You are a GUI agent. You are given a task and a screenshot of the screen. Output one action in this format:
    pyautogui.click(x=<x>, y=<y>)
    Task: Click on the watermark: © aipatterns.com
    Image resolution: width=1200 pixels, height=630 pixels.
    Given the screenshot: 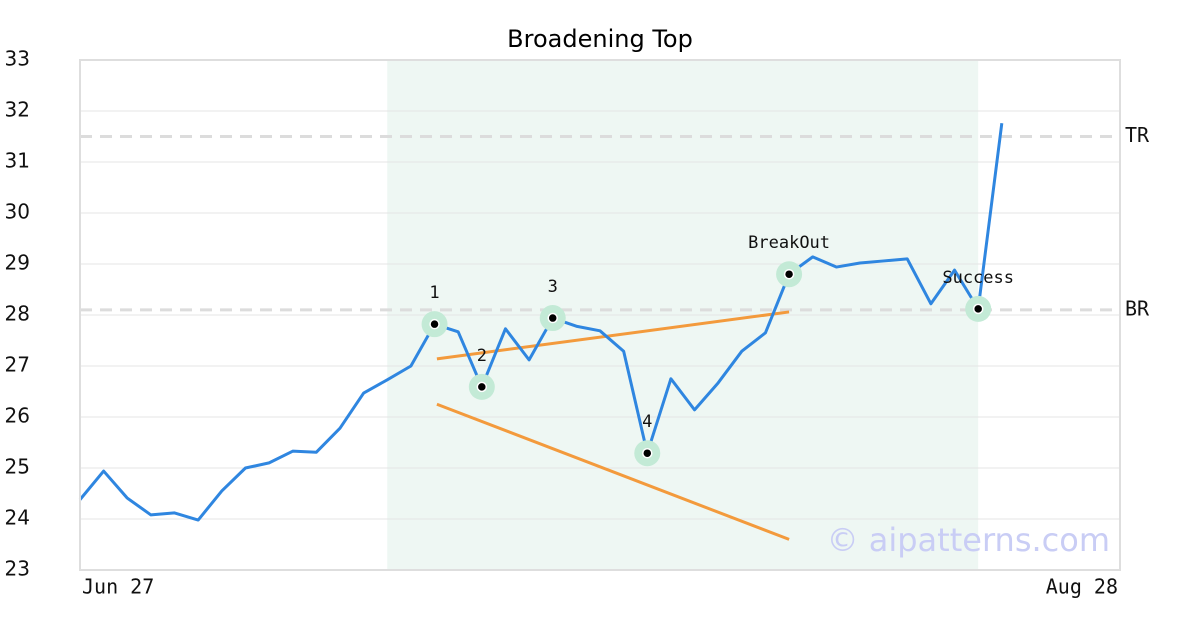 What is the action you would take?
    pyautogui.click(x=968, y=540)
    